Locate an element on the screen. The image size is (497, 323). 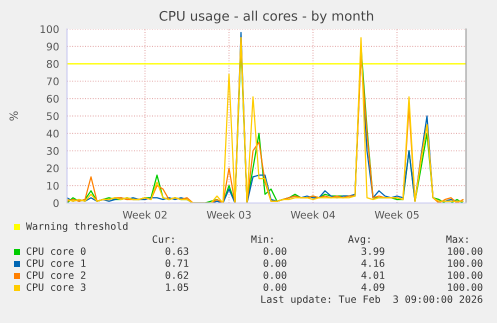
text: 3.99 is located at coordinates (373, 251).